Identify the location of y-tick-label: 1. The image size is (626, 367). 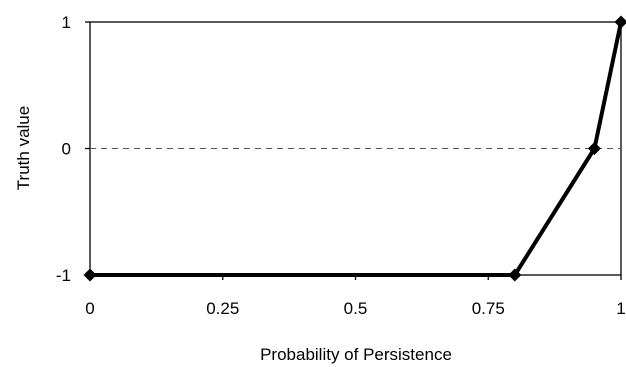
(66, 22).